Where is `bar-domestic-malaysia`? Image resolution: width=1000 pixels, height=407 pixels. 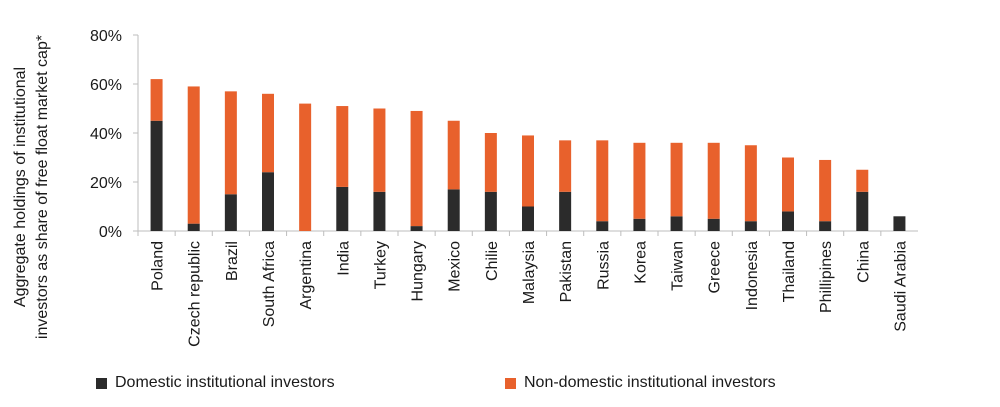 bar-domestic-malaysia is located at coordinates (528, 218).